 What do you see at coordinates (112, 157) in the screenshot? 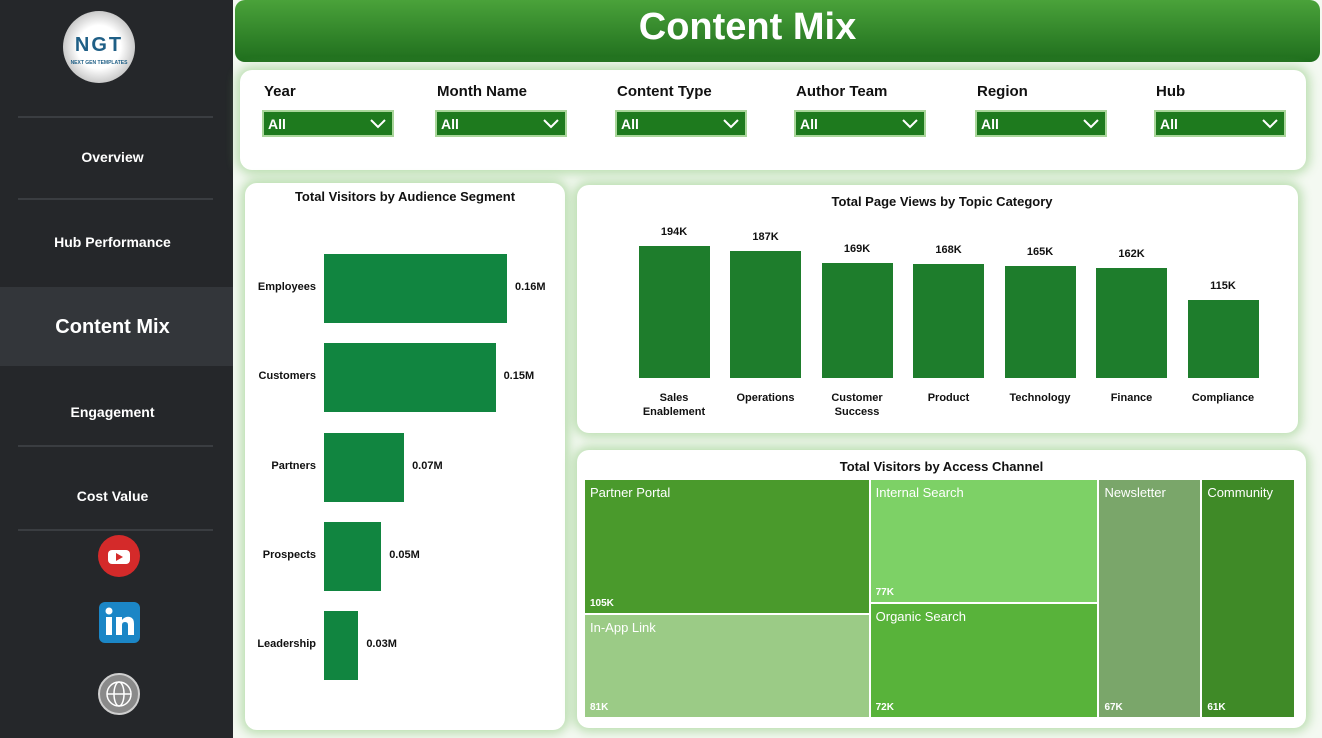
I see `nav-item: Overview` at bounding box center [112, 157].